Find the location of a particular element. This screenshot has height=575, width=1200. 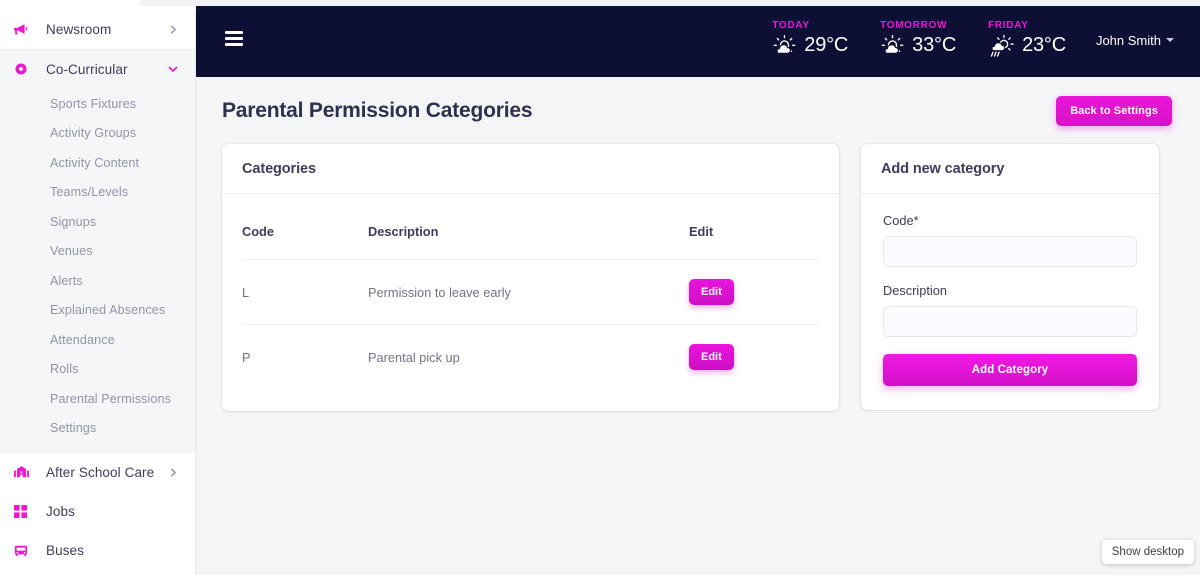

weather-widget-group: TODAY is located at coordinates (919, 39).